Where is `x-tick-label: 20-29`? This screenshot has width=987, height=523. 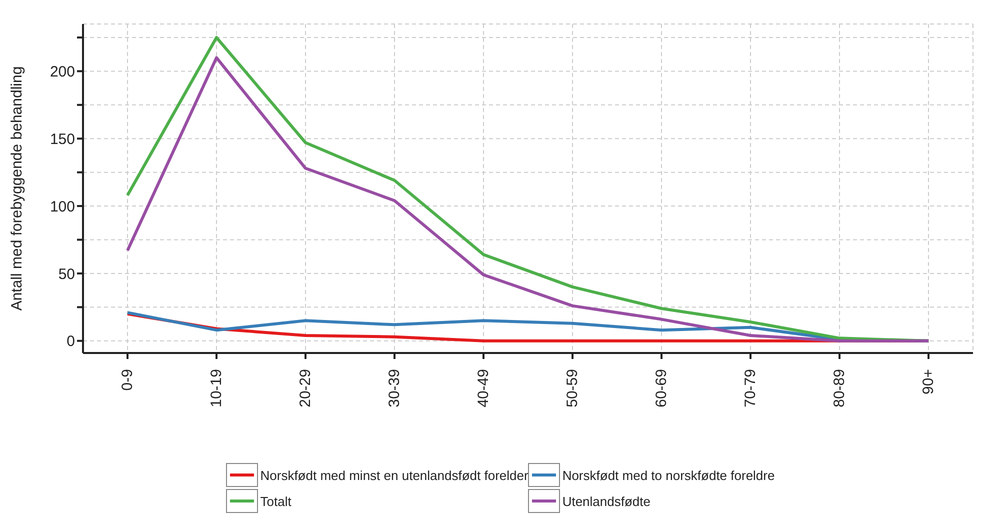
x-tick-label: 20-29 is located at coordinates (305, 388).